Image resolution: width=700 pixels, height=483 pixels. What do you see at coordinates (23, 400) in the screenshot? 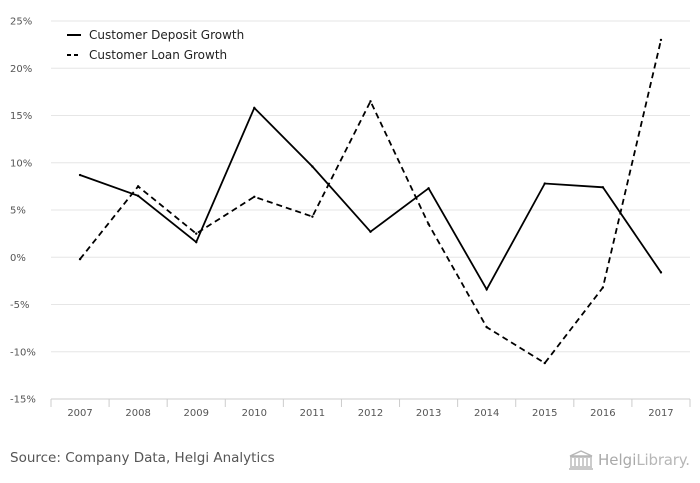
I see `y-tick-label: -15%` at bounding box center [23, 400].